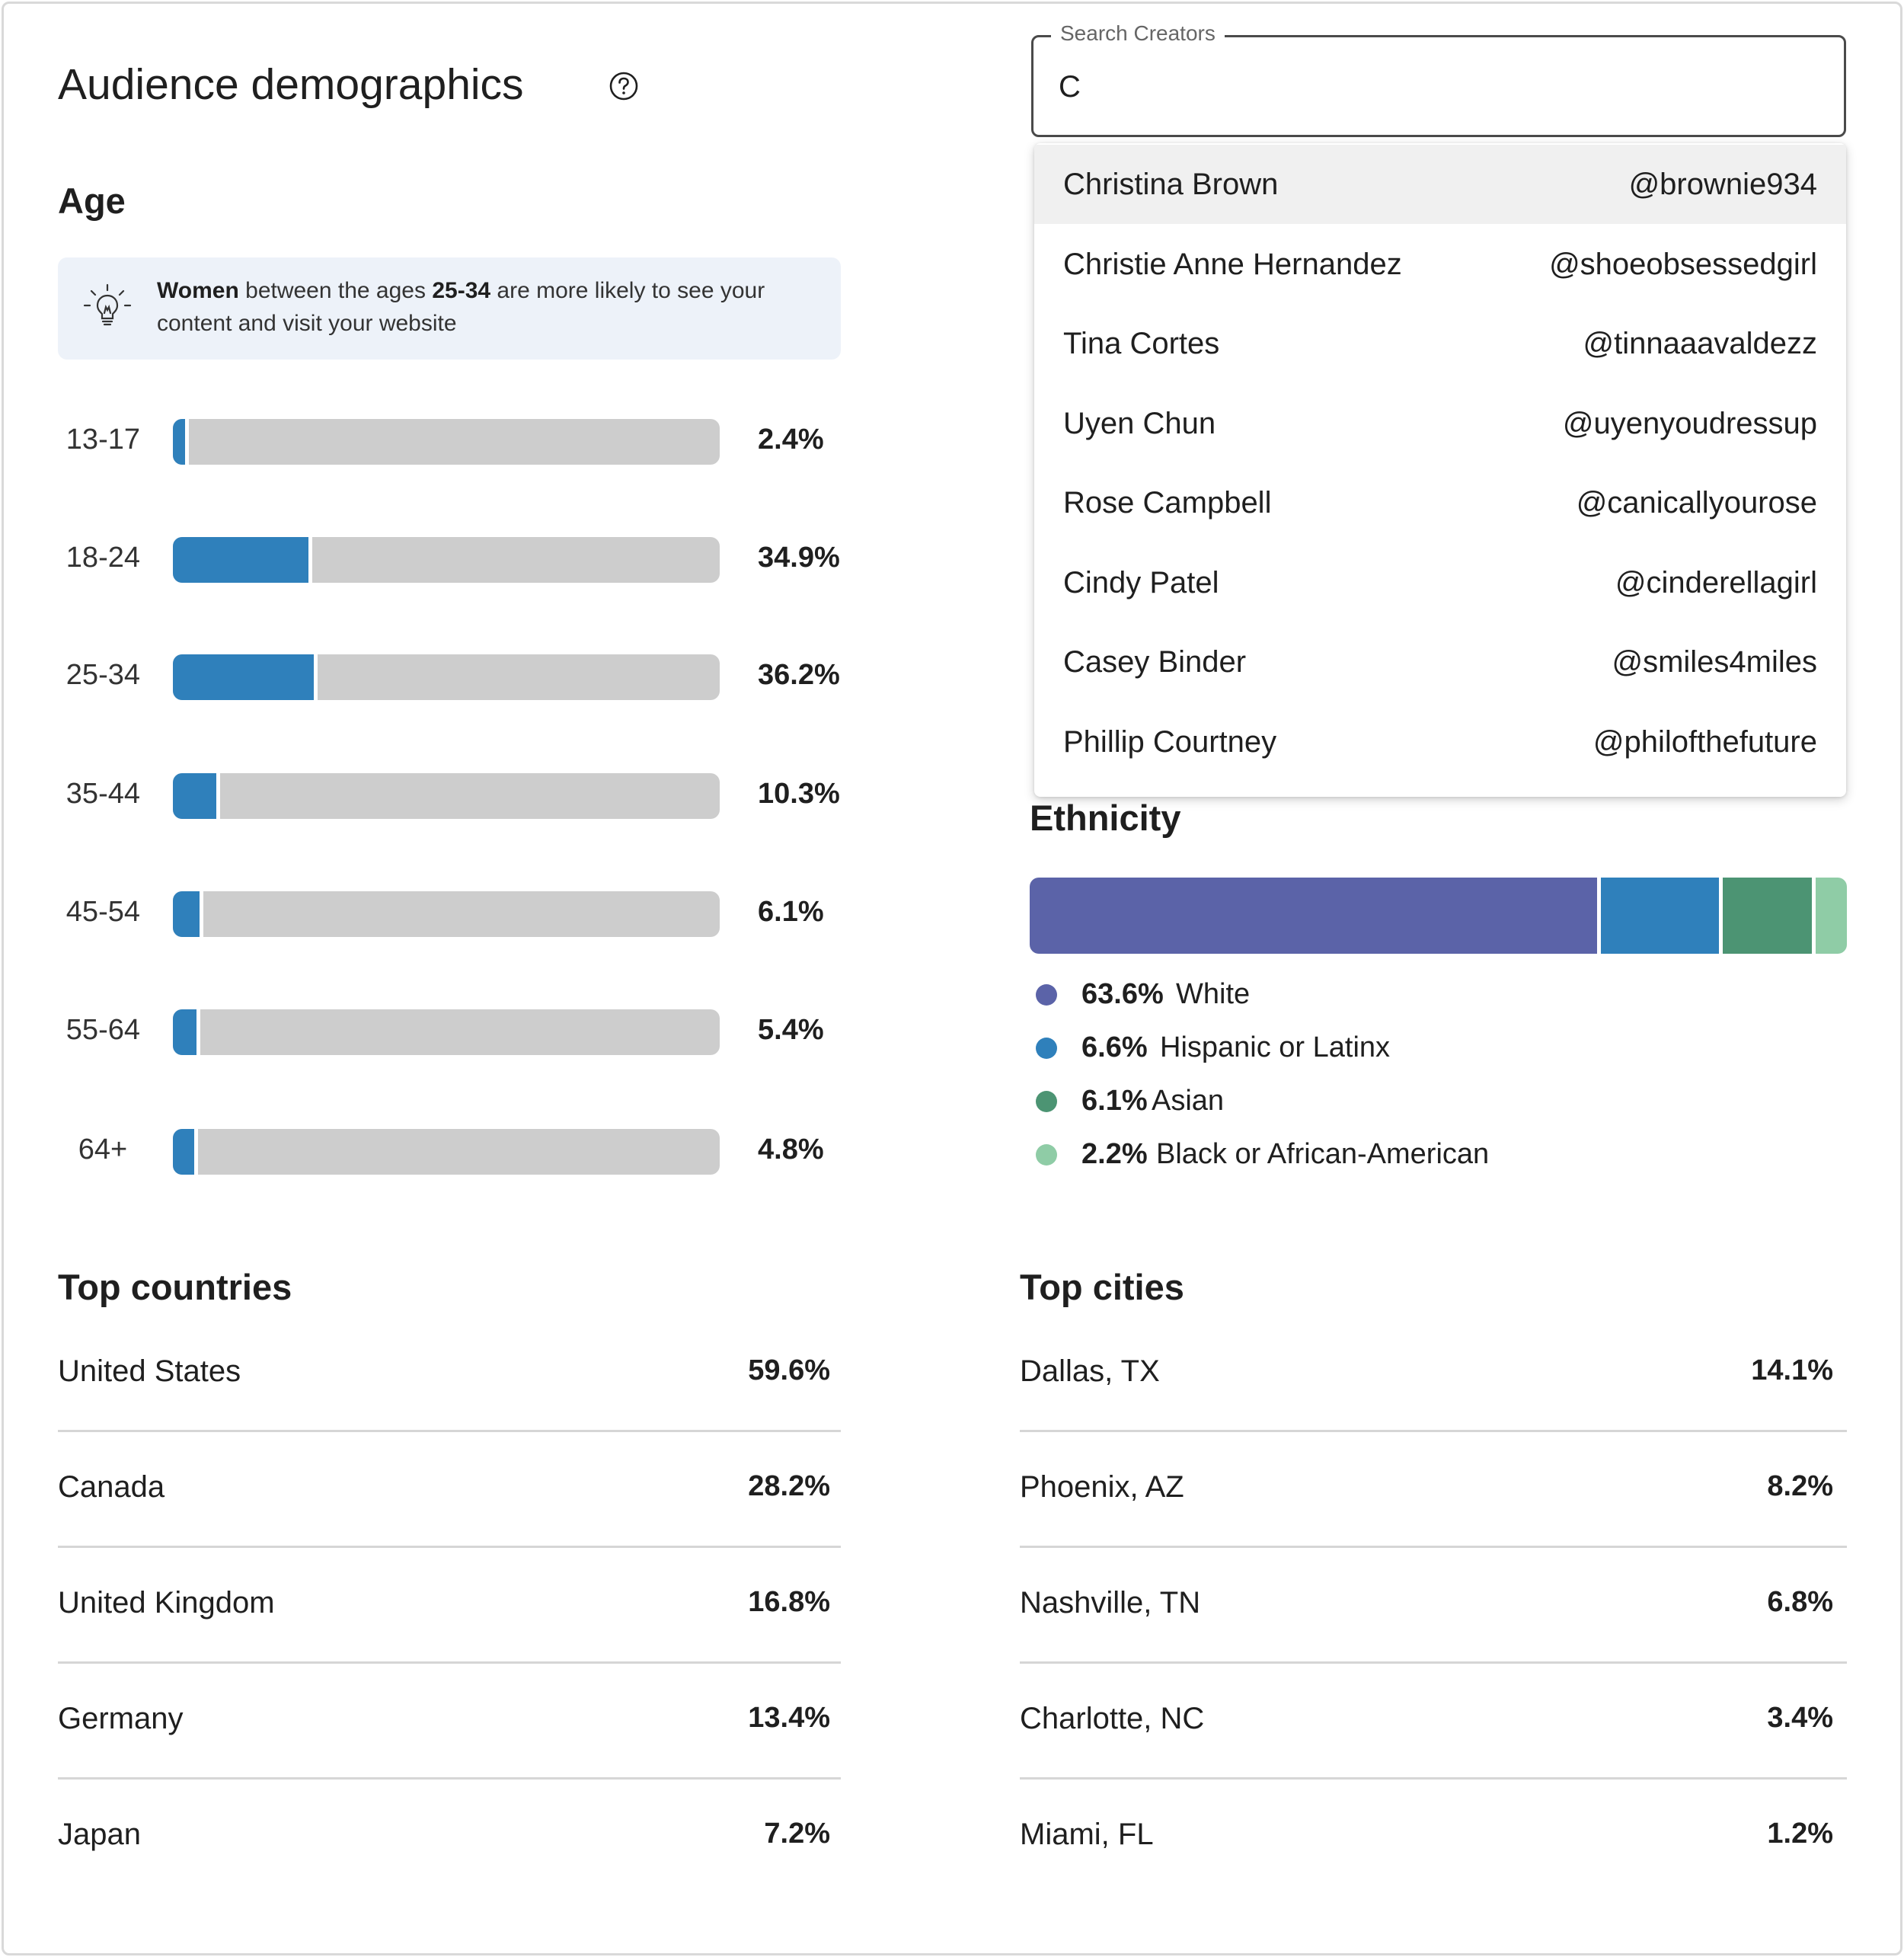 The height and width of the screenshot is (1957, 1904). I want to click on city-row: Nashville, TN 6.8%, so click(1433, 1606).